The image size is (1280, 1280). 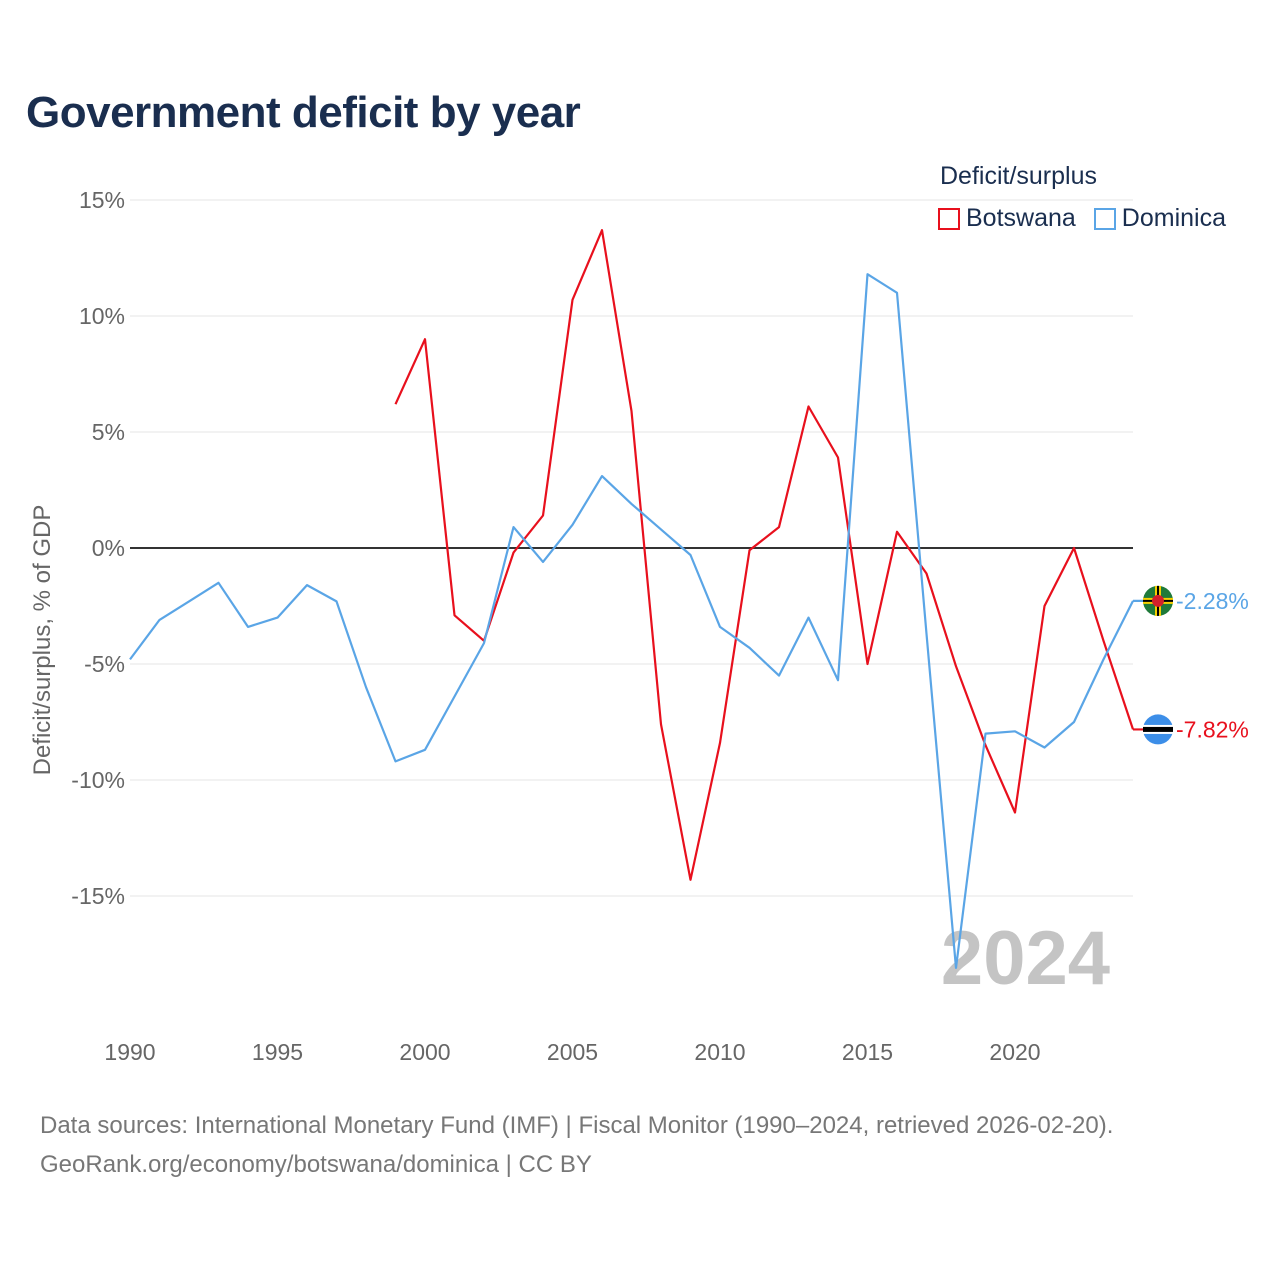 I want to click on legend: Botswana Dominica, so click(x=1082, y=218).